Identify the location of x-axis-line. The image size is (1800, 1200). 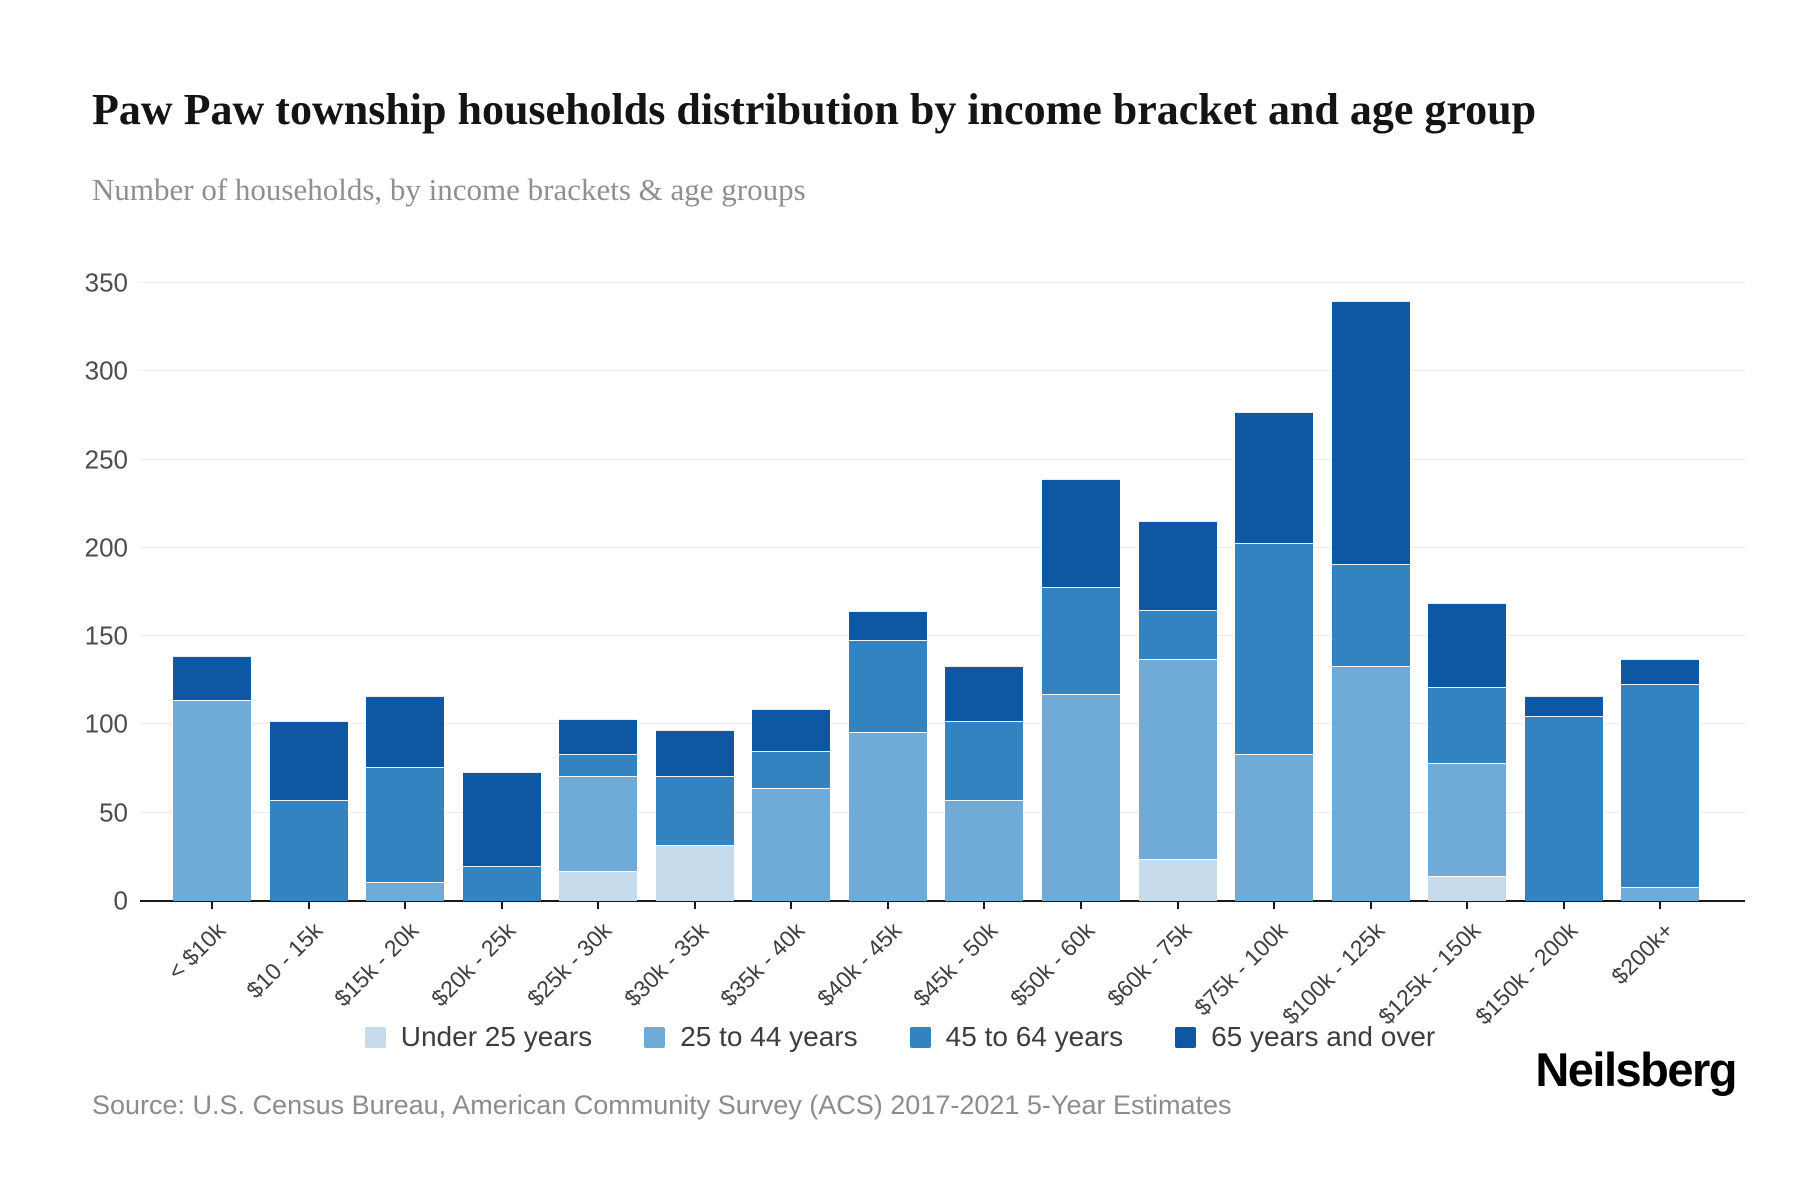
(942, 901).